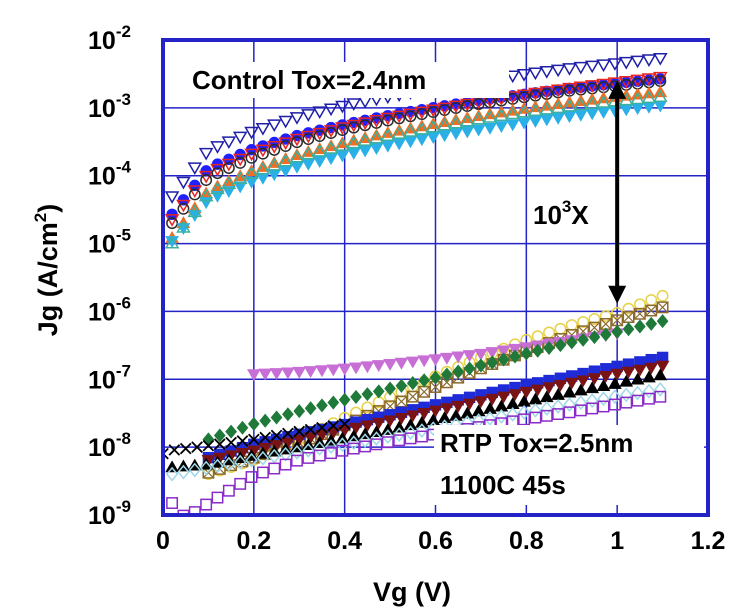 The height and width of the screenshot is (613, 751). Describe the element at coordinates (47, 270) in the screenshot. I see `y-axis-title: Jg (A/cm2)` at that location.